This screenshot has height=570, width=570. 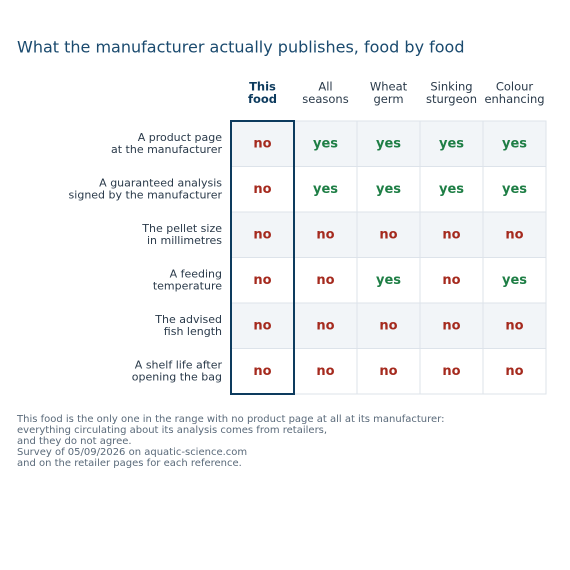 What do you see at coordinates (146, 194) in the screenshot?
I see `row-label: signed by the manufacturer` at bounding box center [146, 194].